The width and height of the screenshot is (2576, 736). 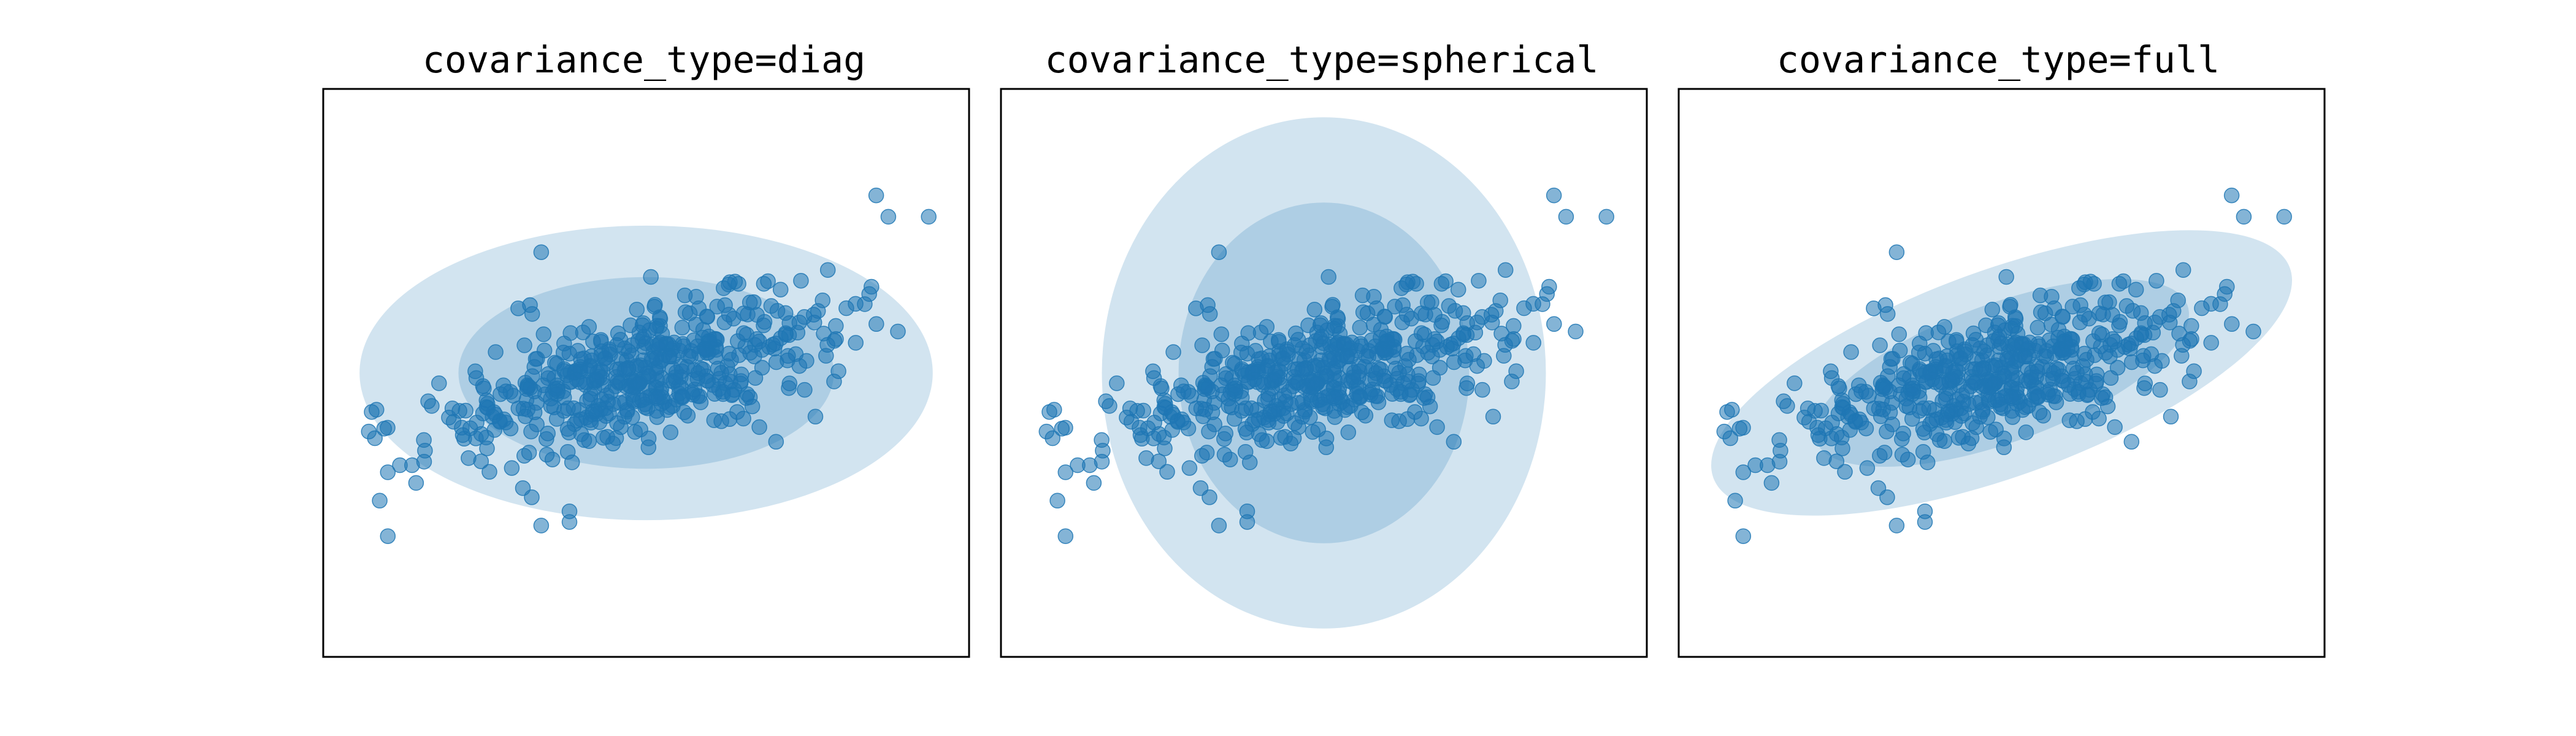 What do you see at coordinates (2004, 365) in the screenshot?
I see `points-layer-full` at bounding box center [2004, 365].